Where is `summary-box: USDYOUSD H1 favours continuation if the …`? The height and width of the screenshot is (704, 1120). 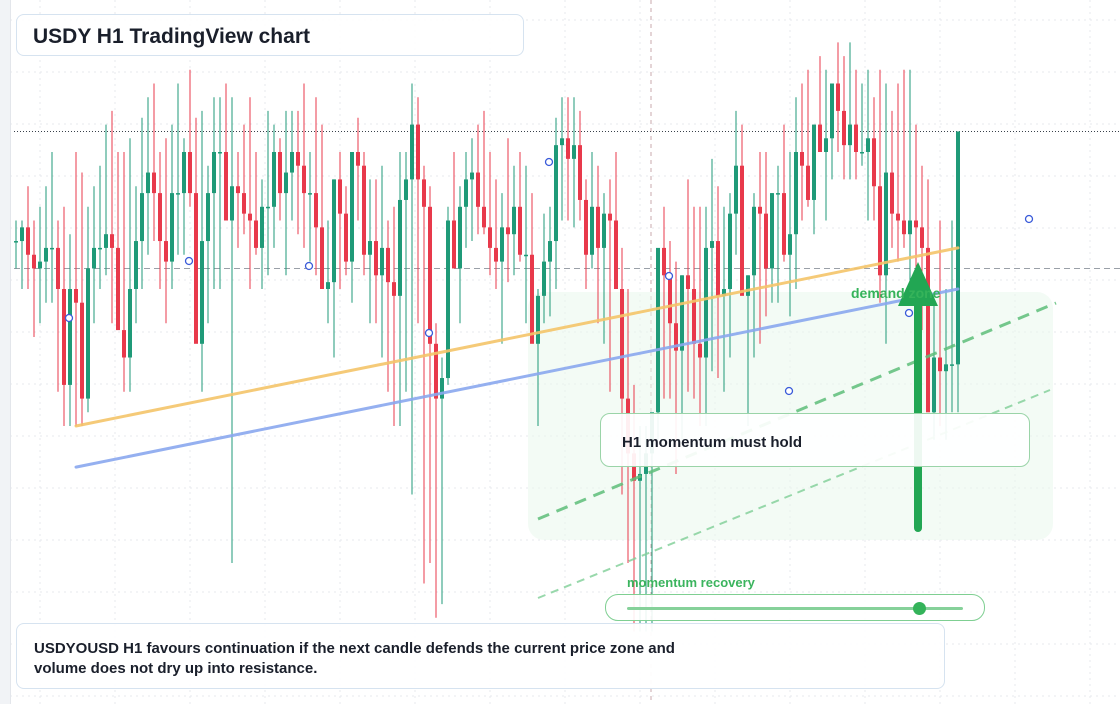 summary-box: USDYOUSD H1 favours continuation if the … is located at coordinates (480, 656).